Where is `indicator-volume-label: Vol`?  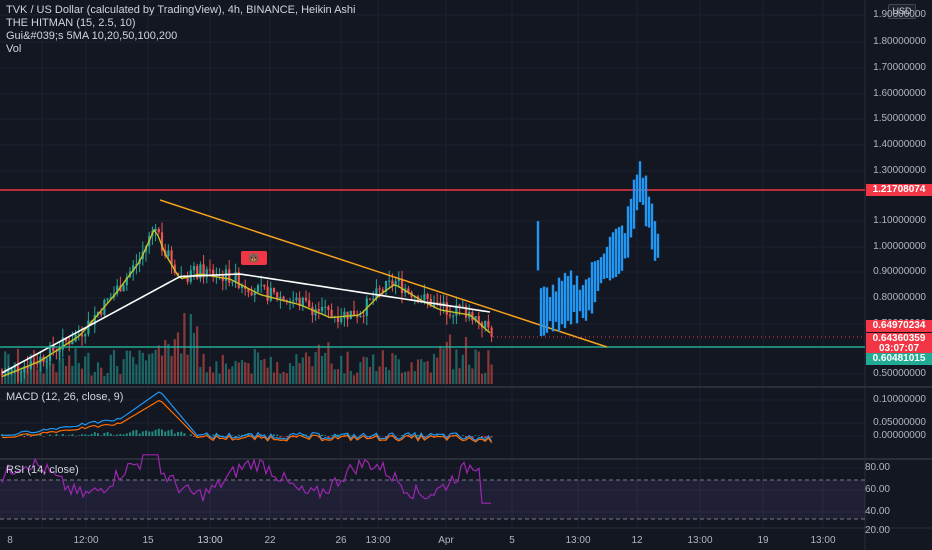
indicator-volume-label: Vol is located at coordinates (14, 49).